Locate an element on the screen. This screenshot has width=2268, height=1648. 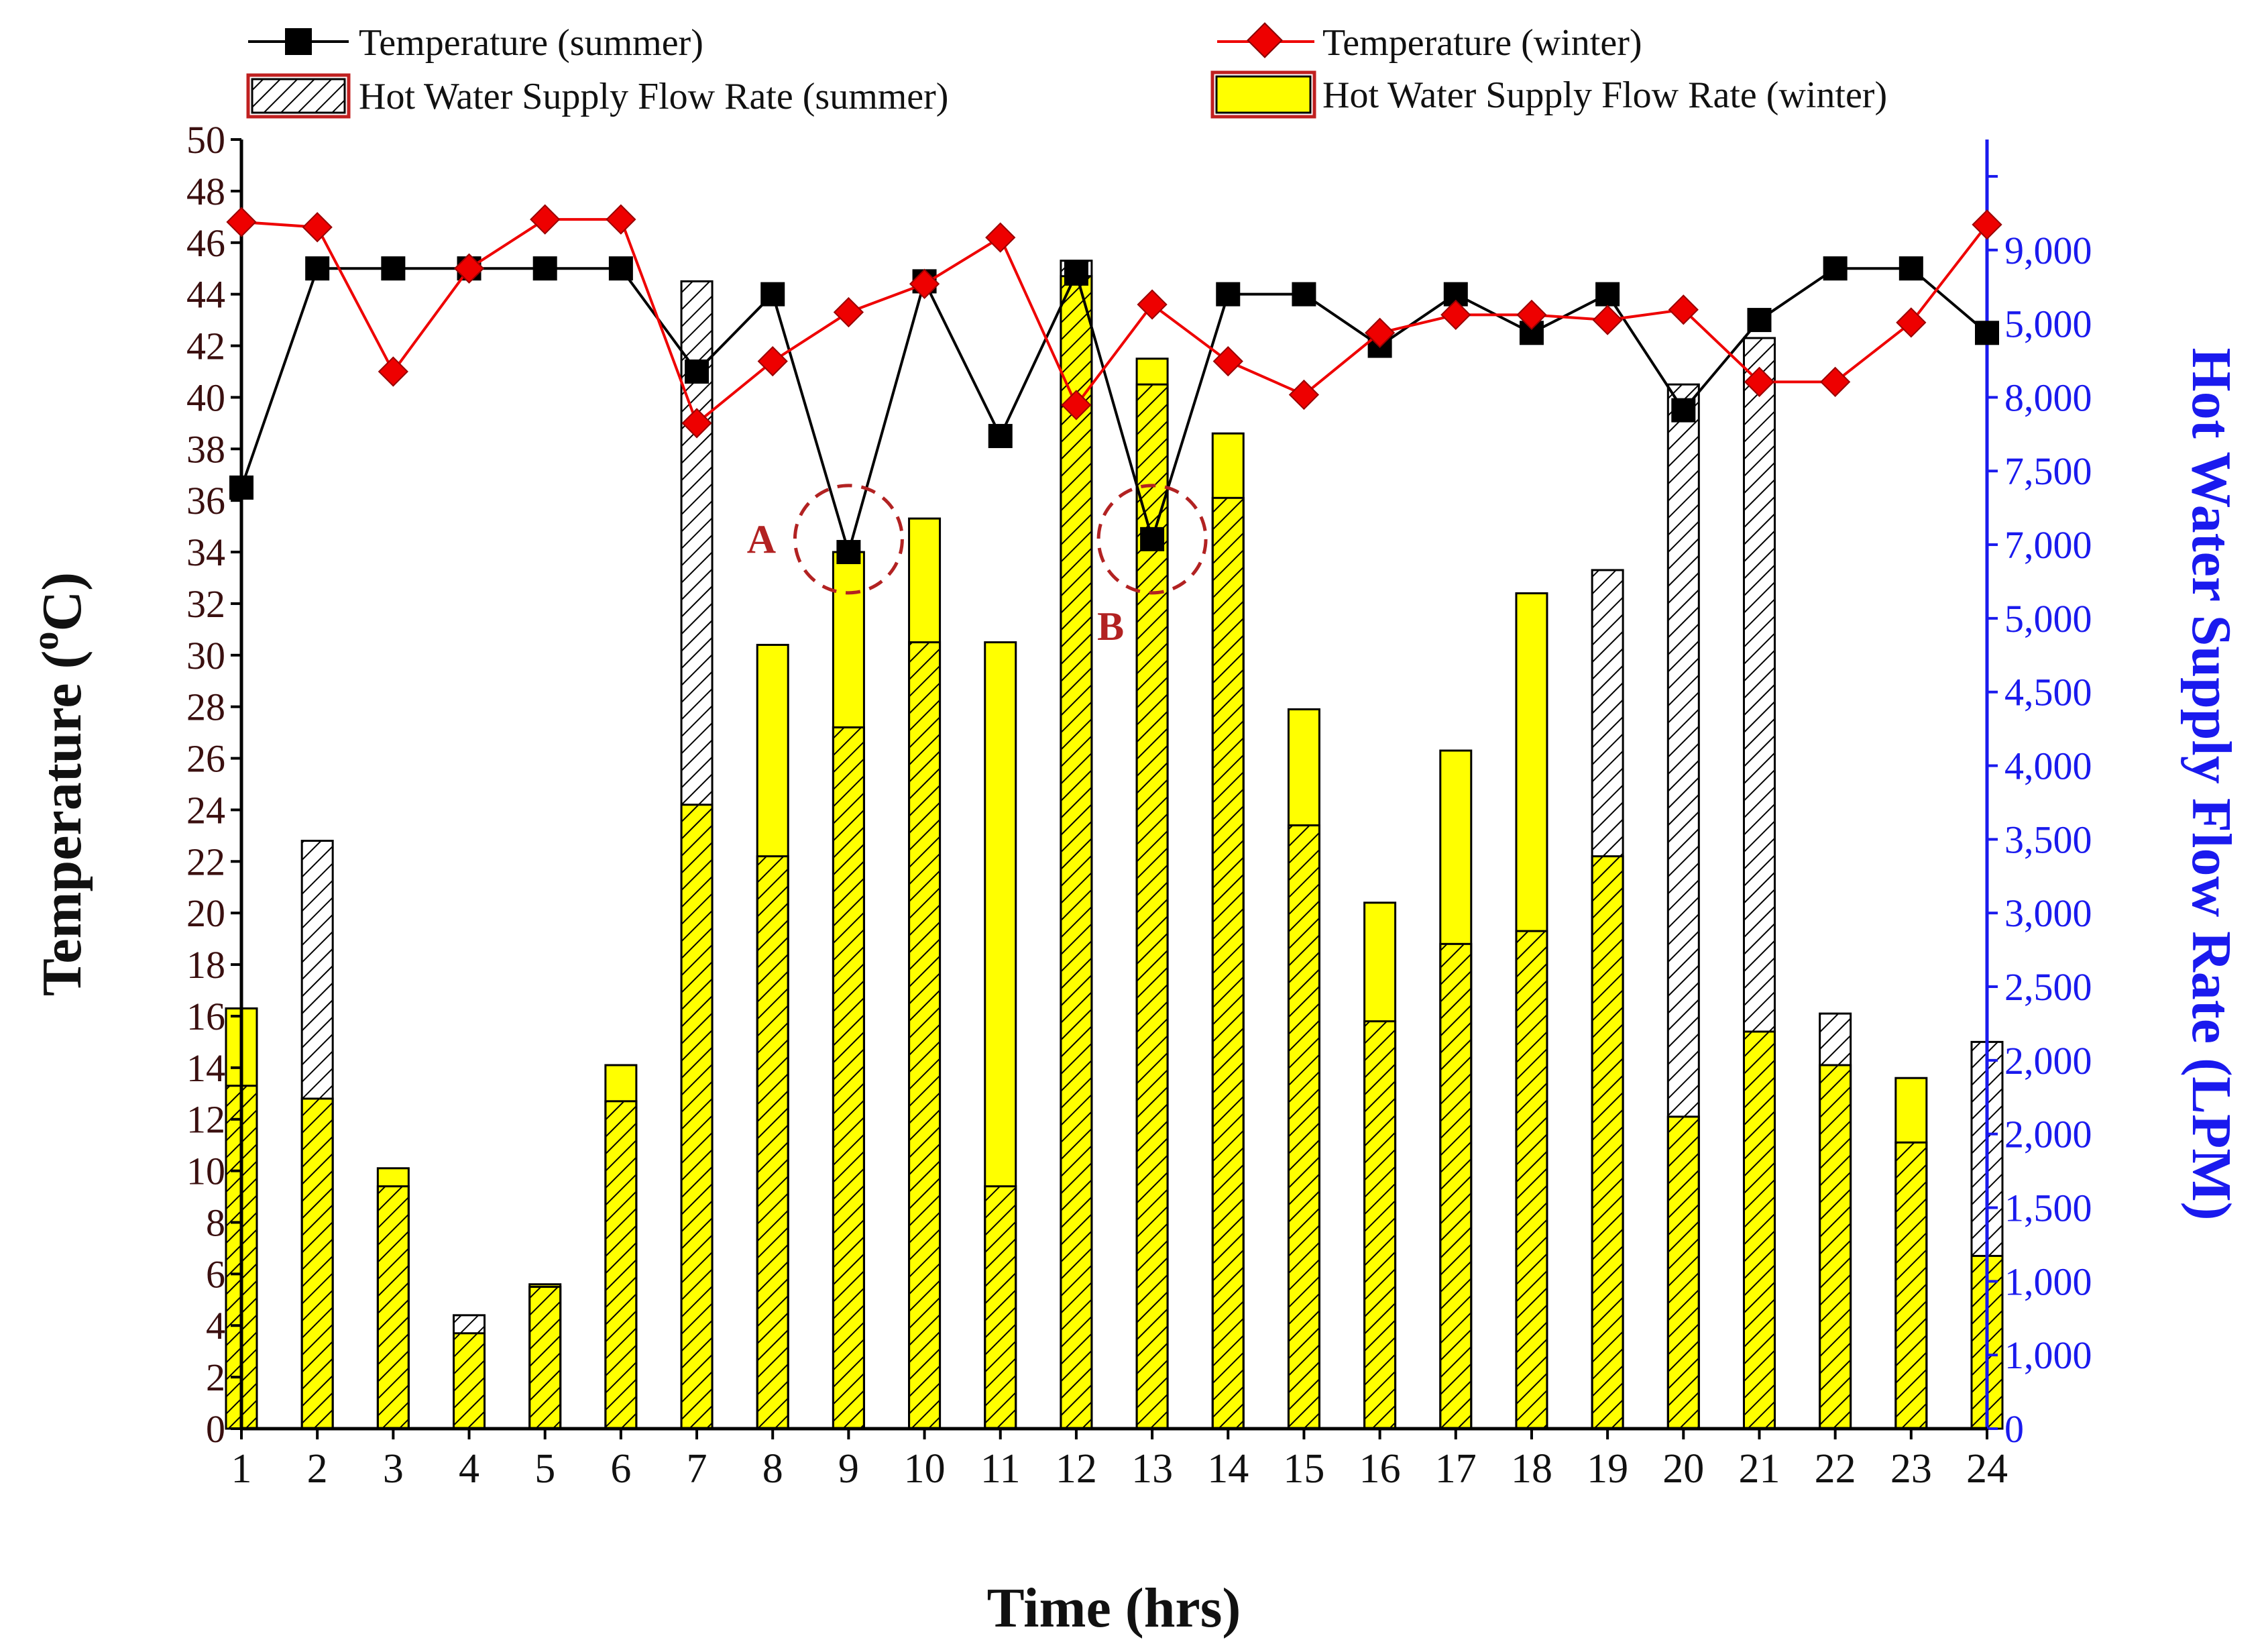
x-tick-label: 12 is located at coordinates (1076, 1469).